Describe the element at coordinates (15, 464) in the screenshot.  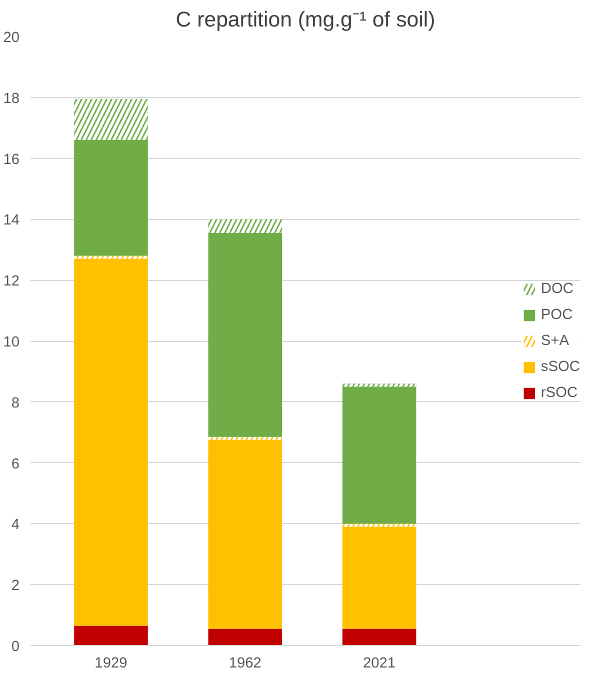
I see `y-tick-label: 6` at that location.